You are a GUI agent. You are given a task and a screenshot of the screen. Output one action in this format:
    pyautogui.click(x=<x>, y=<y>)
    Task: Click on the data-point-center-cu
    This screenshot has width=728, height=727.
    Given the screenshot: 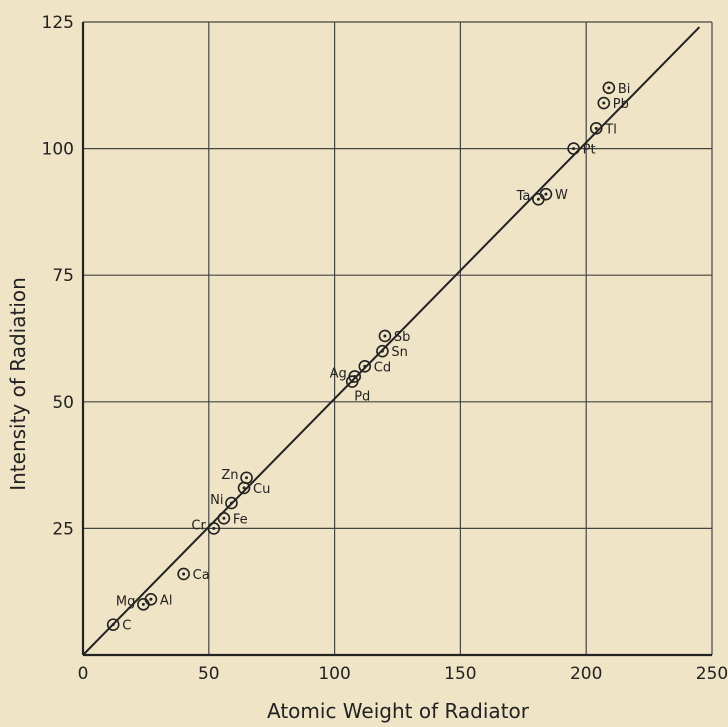 What is the action you would take?
    pyautogui.click(x=244, y=488)
    